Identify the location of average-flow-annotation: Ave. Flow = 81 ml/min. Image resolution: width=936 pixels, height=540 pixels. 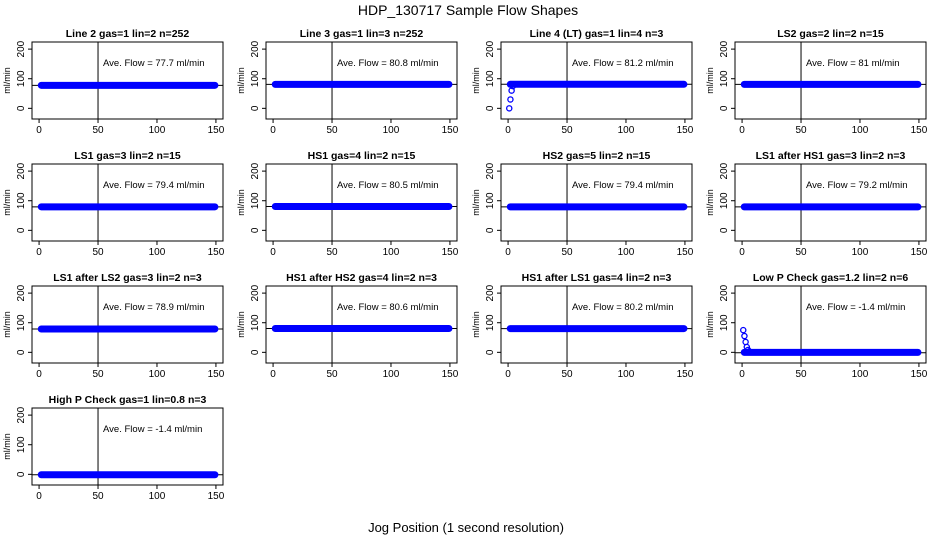
(853, 63).